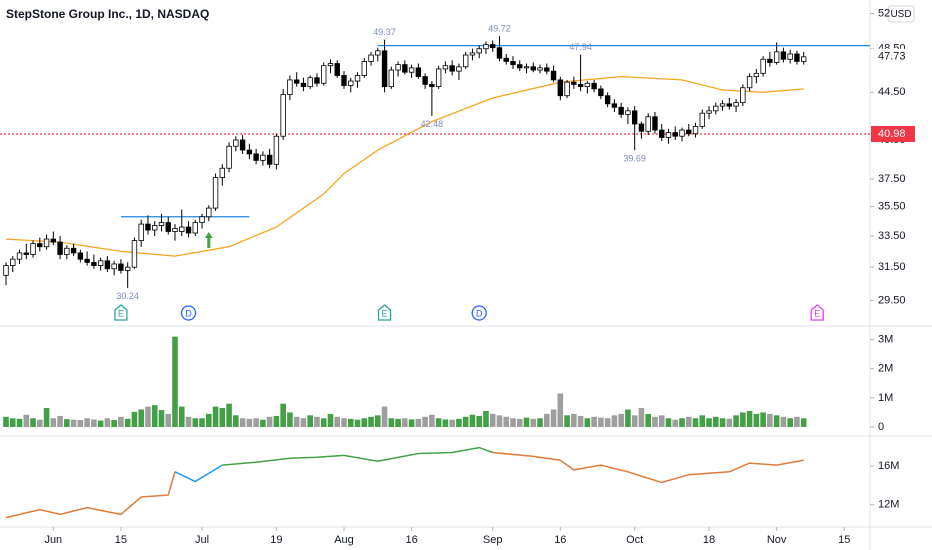 This screenshot has height=550, width=932. Describe the element at coordinates (208, 240) in the screenshot. I see `signal-arrow` at that location.